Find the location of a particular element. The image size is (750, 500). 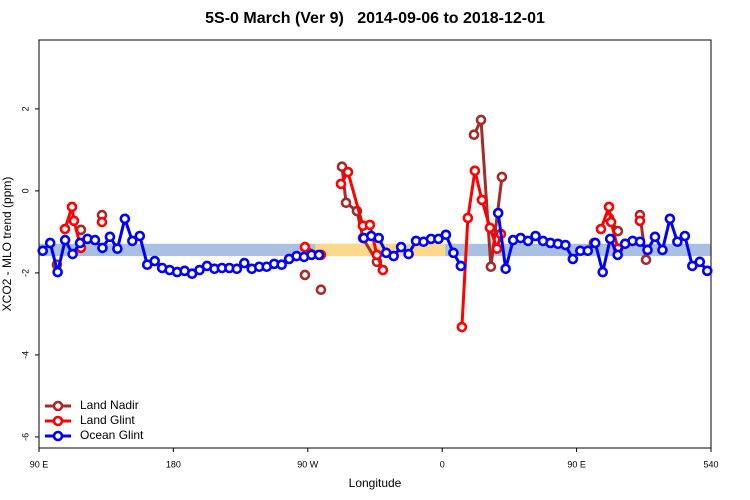

x-tick-label: 90 W is located at coordinates (308, 464).